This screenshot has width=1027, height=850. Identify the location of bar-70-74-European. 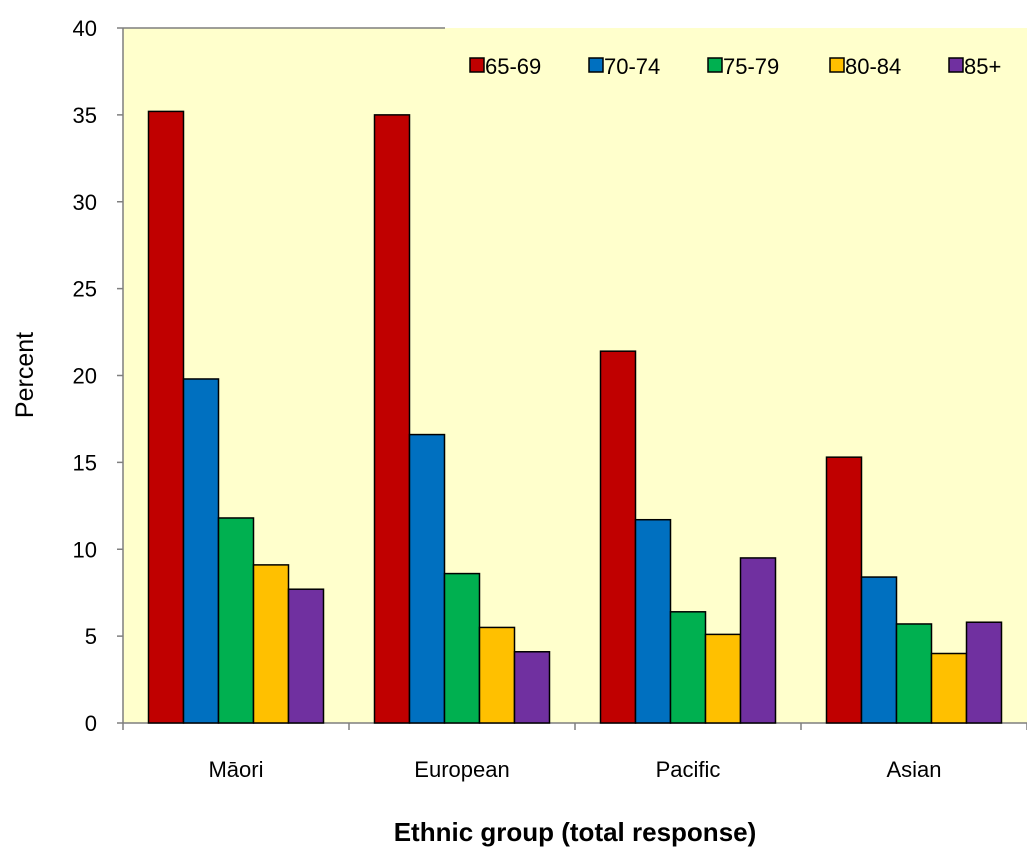
(427, 578).